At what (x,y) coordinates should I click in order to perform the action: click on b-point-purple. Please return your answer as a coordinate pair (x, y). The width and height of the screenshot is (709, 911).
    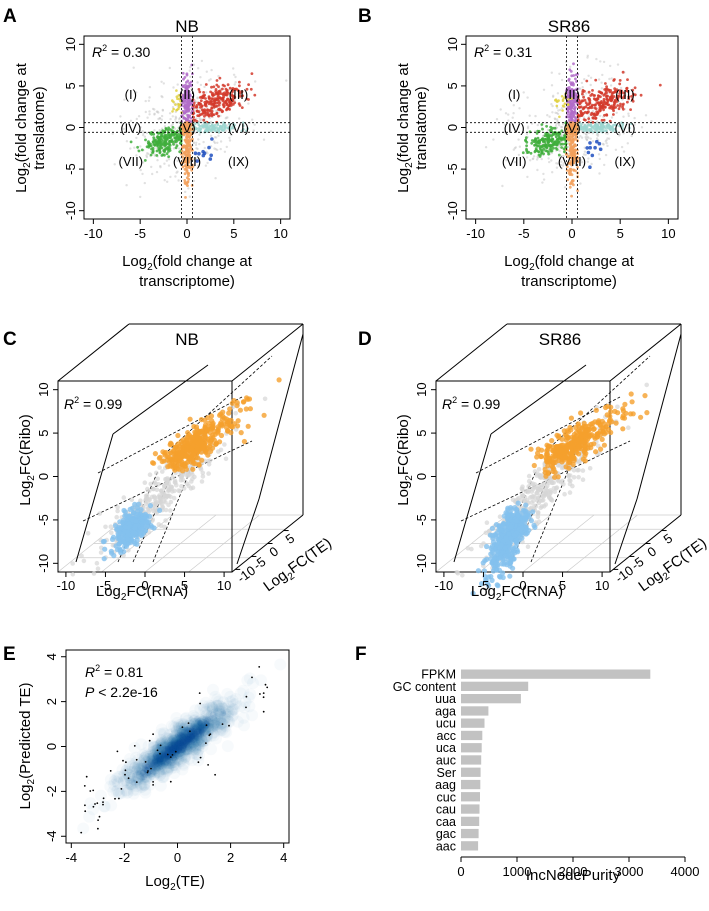
    Looking at the image, I should click on (568, 111).